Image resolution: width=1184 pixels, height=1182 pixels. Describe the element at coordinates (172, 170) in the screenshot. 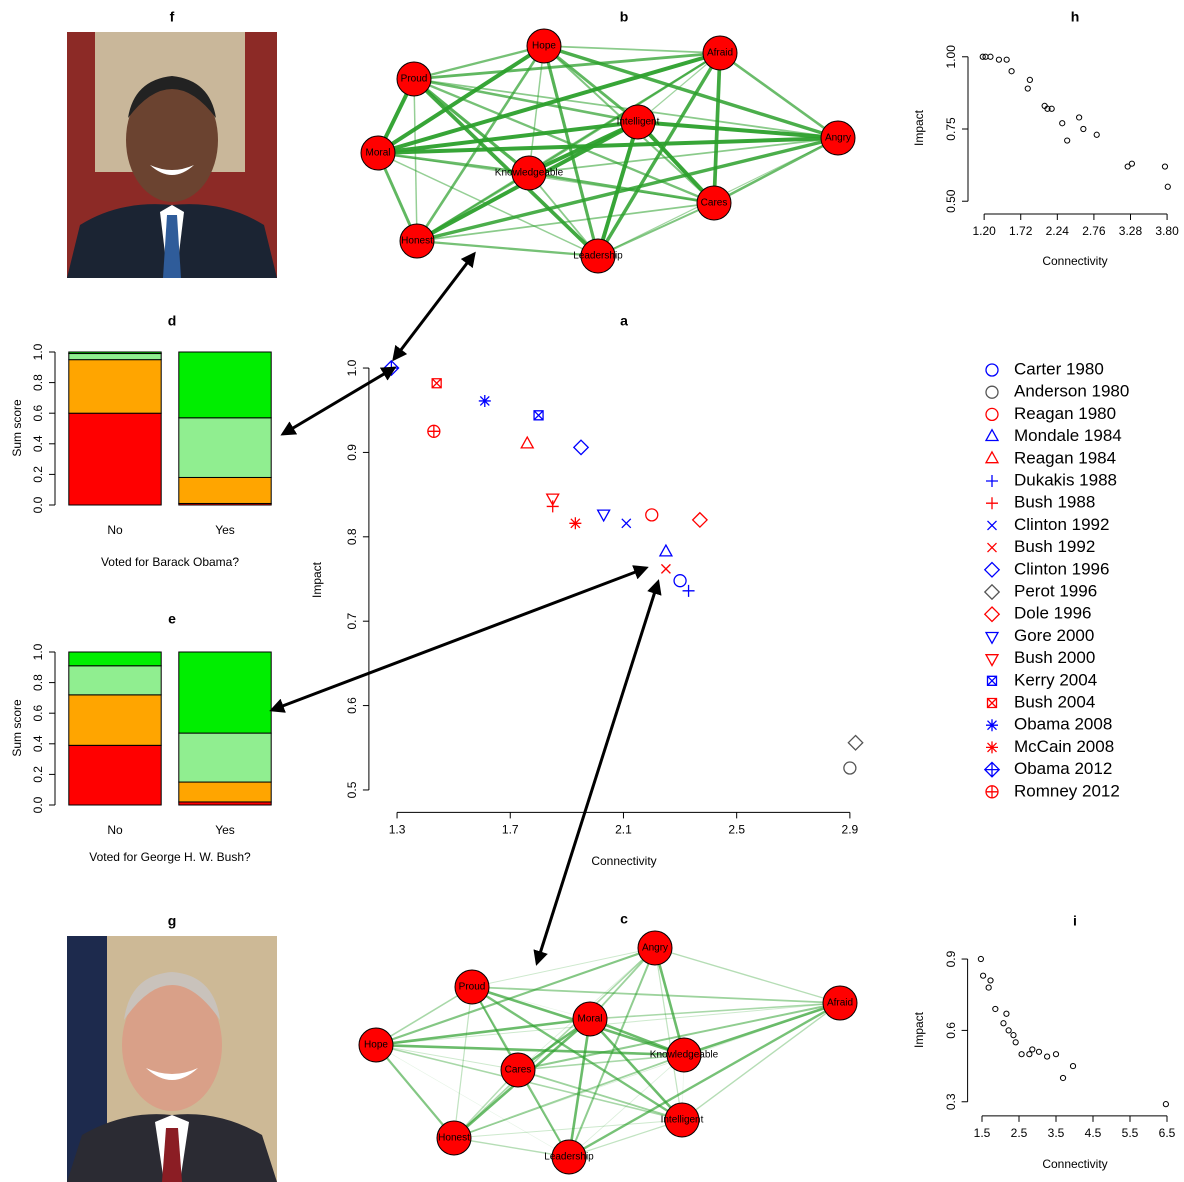

I see `photo-smile` at that location.